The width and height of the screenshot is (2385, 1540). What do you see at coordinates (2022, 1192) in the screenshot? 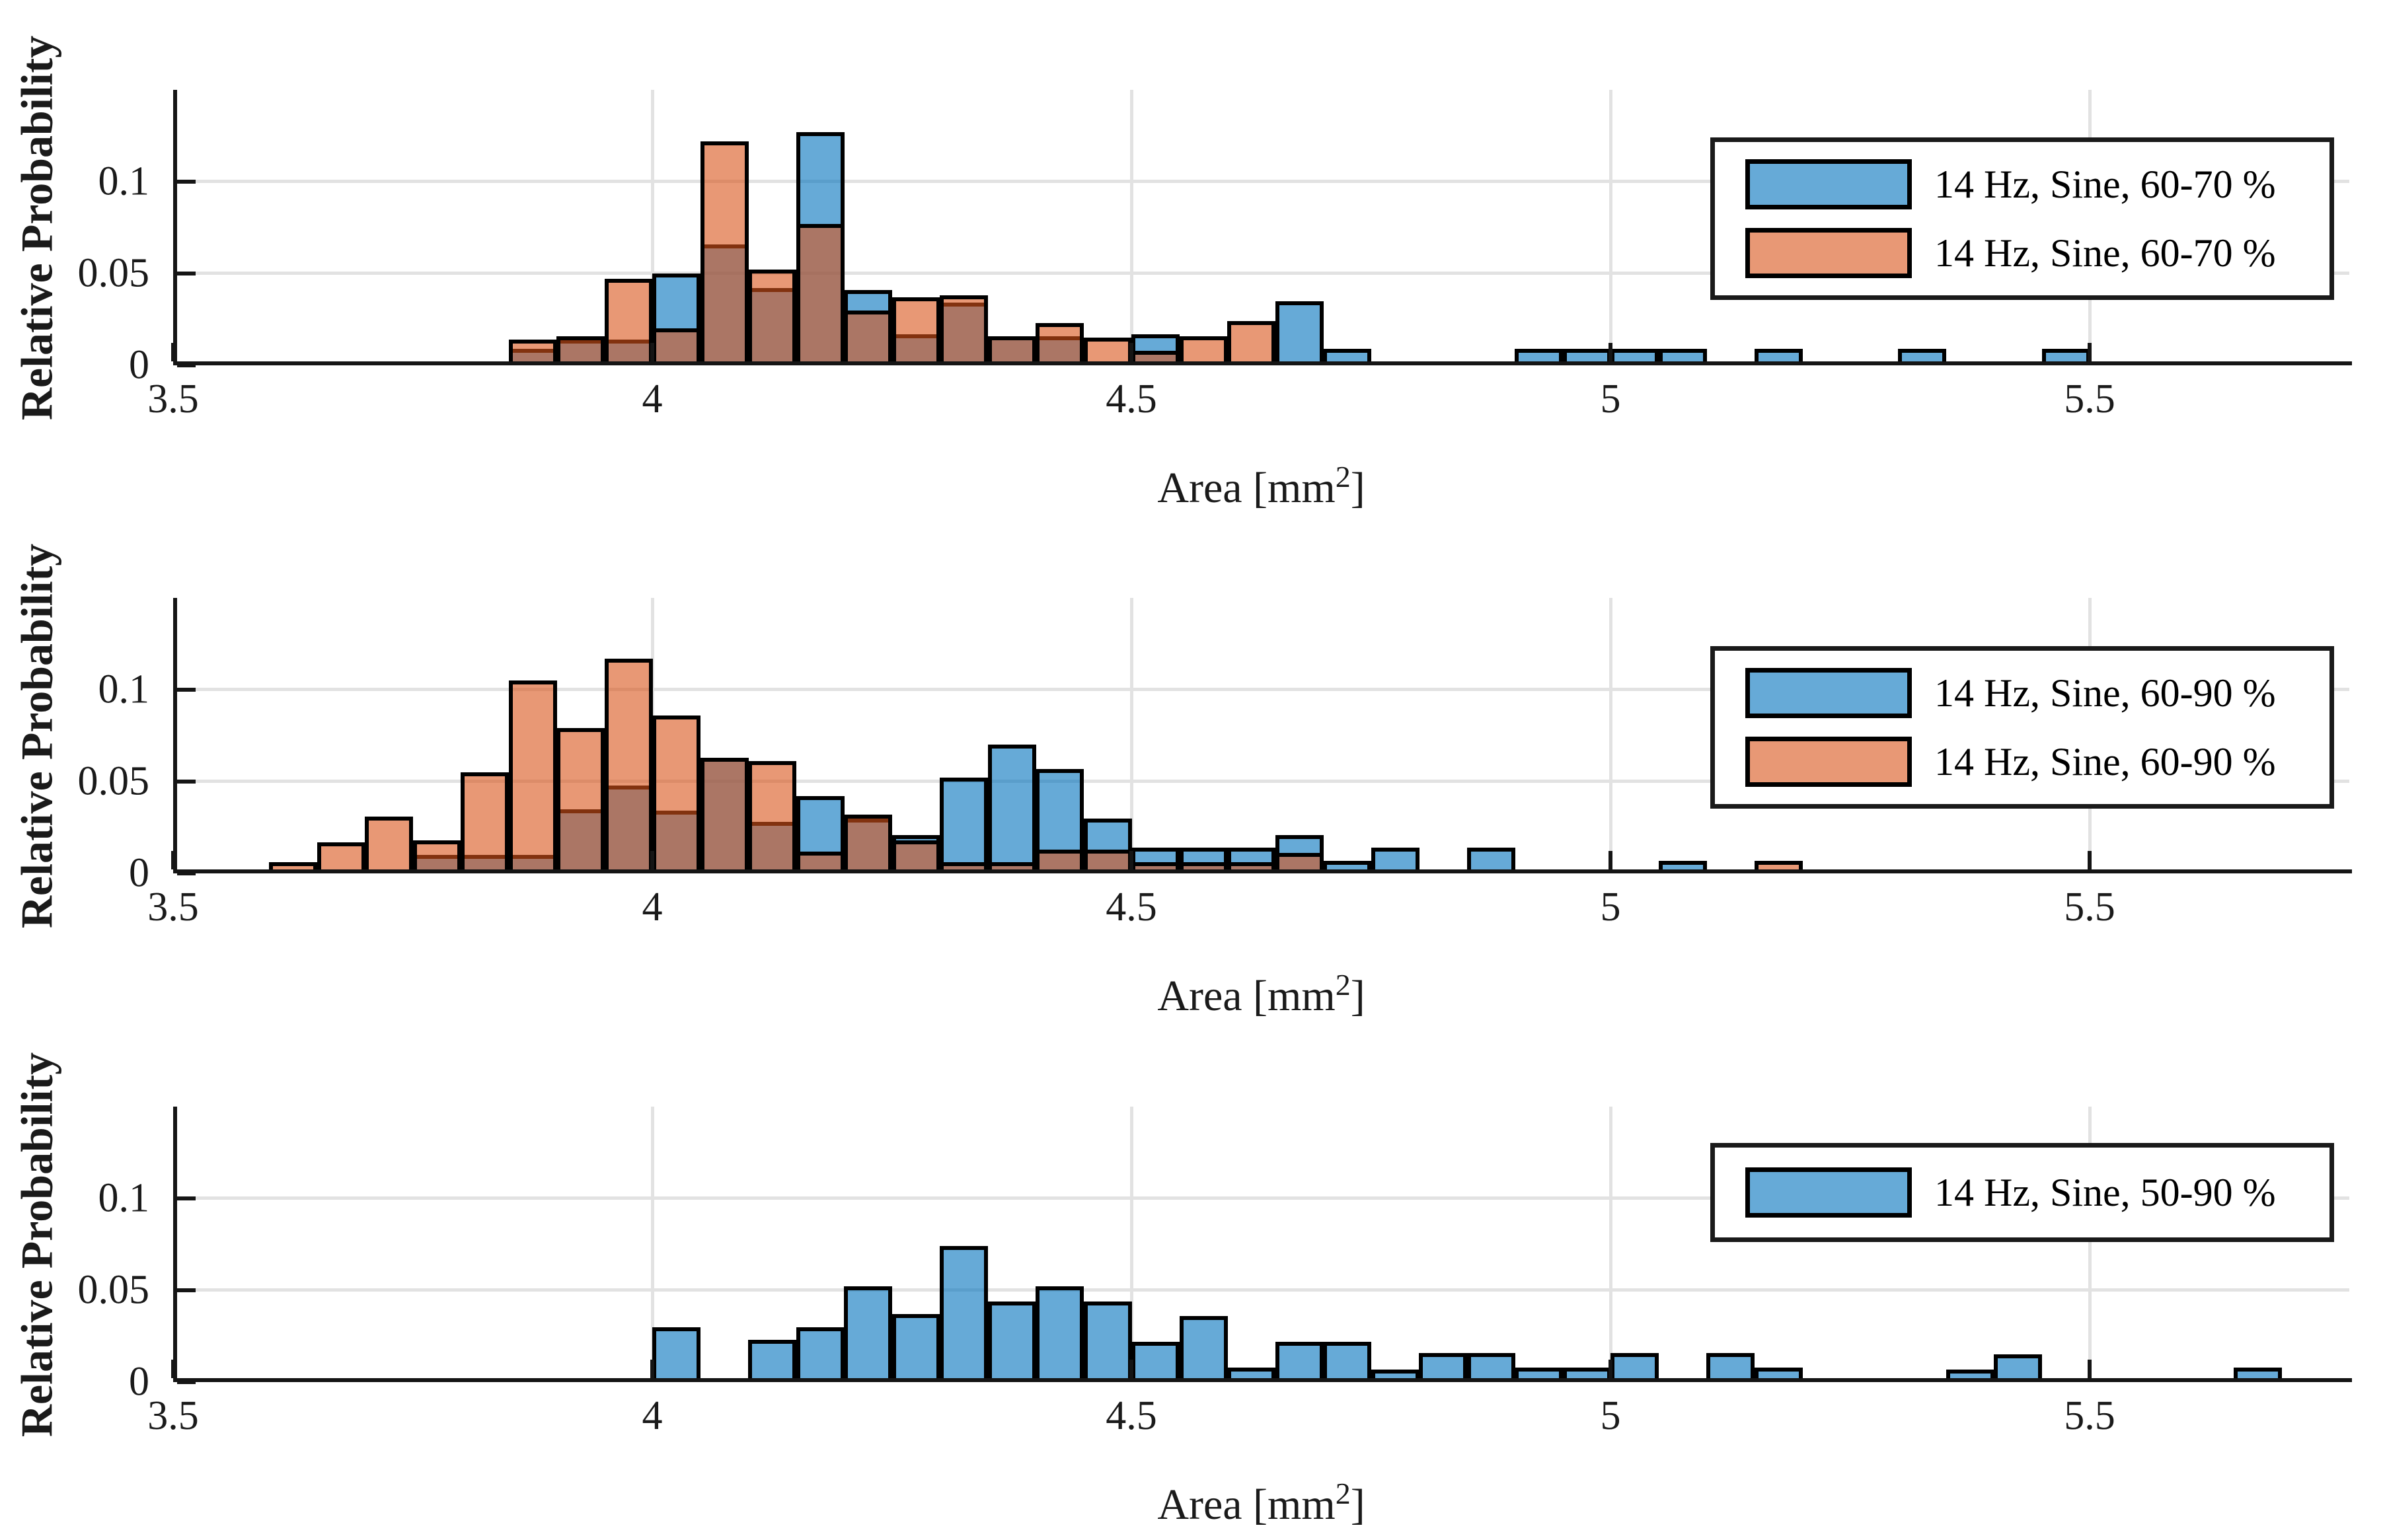
I see `legend-box: 14 Hz, Sine, 50-90 %` at bounding box center [2022, 1192].